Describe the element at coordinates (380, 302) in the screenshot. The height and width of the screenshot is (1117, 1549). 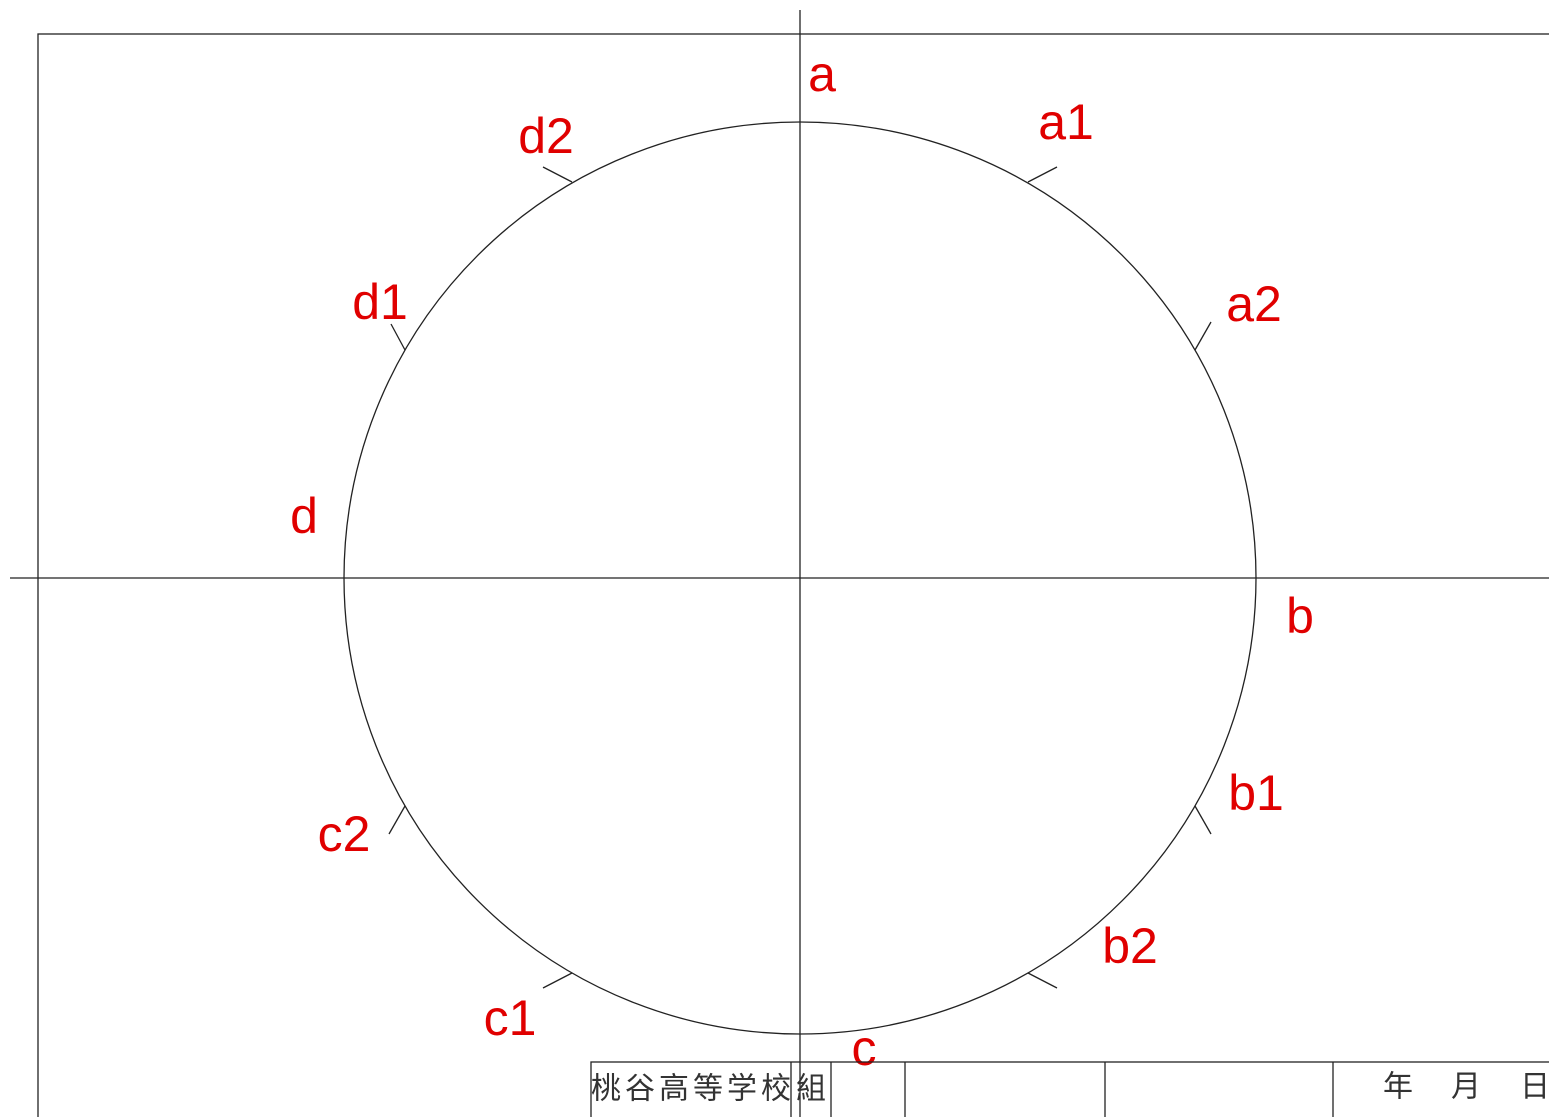
I see `point-label: d1` at that location.